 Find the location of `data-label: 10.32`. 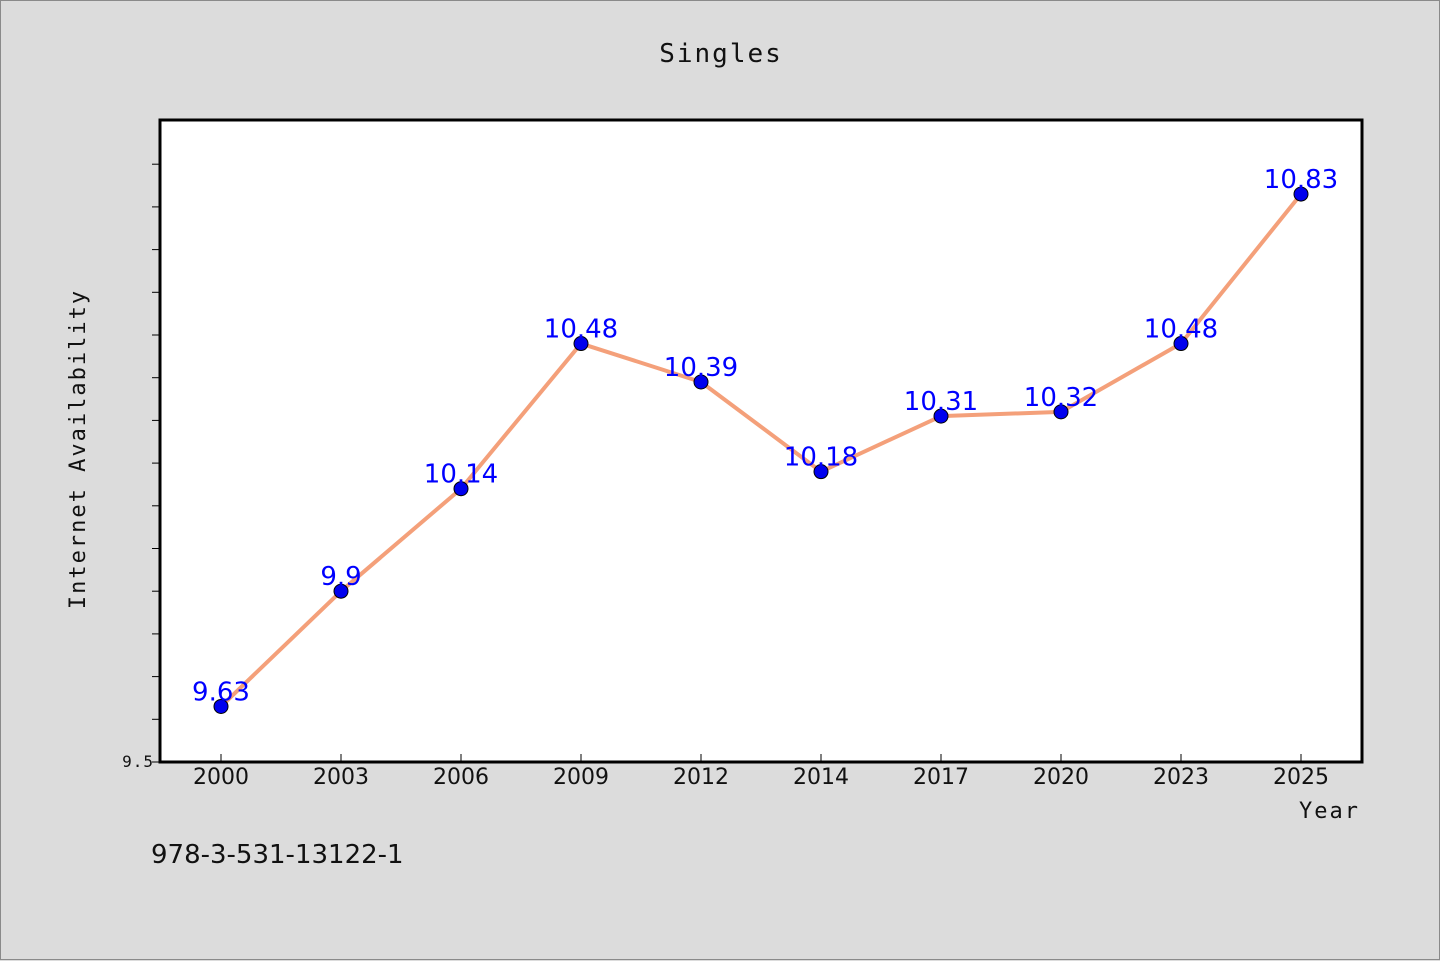

data-label: 10.32 is located at coordinates (1061, 398).